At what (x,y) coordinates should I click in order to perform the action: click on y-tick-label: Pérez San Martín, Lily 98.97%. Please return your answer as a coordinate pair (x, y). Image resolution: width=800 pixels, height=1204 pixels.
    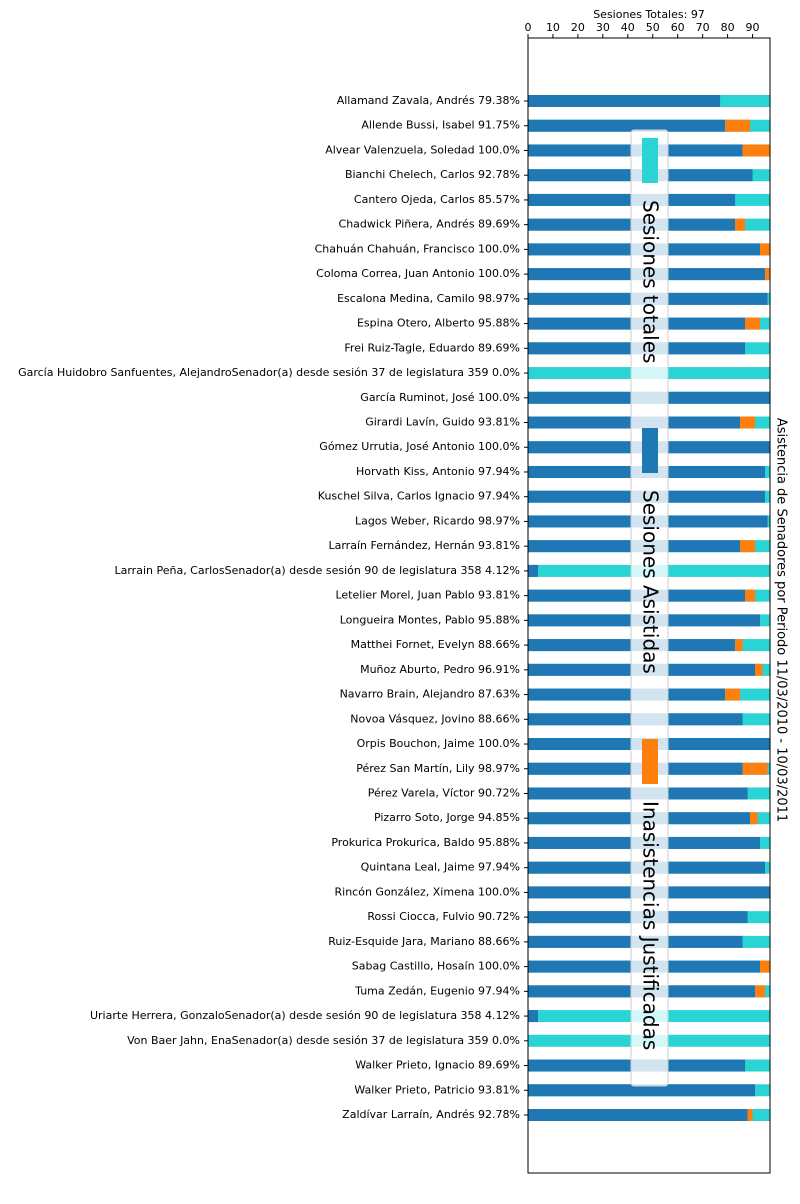
    Looking at the image, I should click on (438, 768).